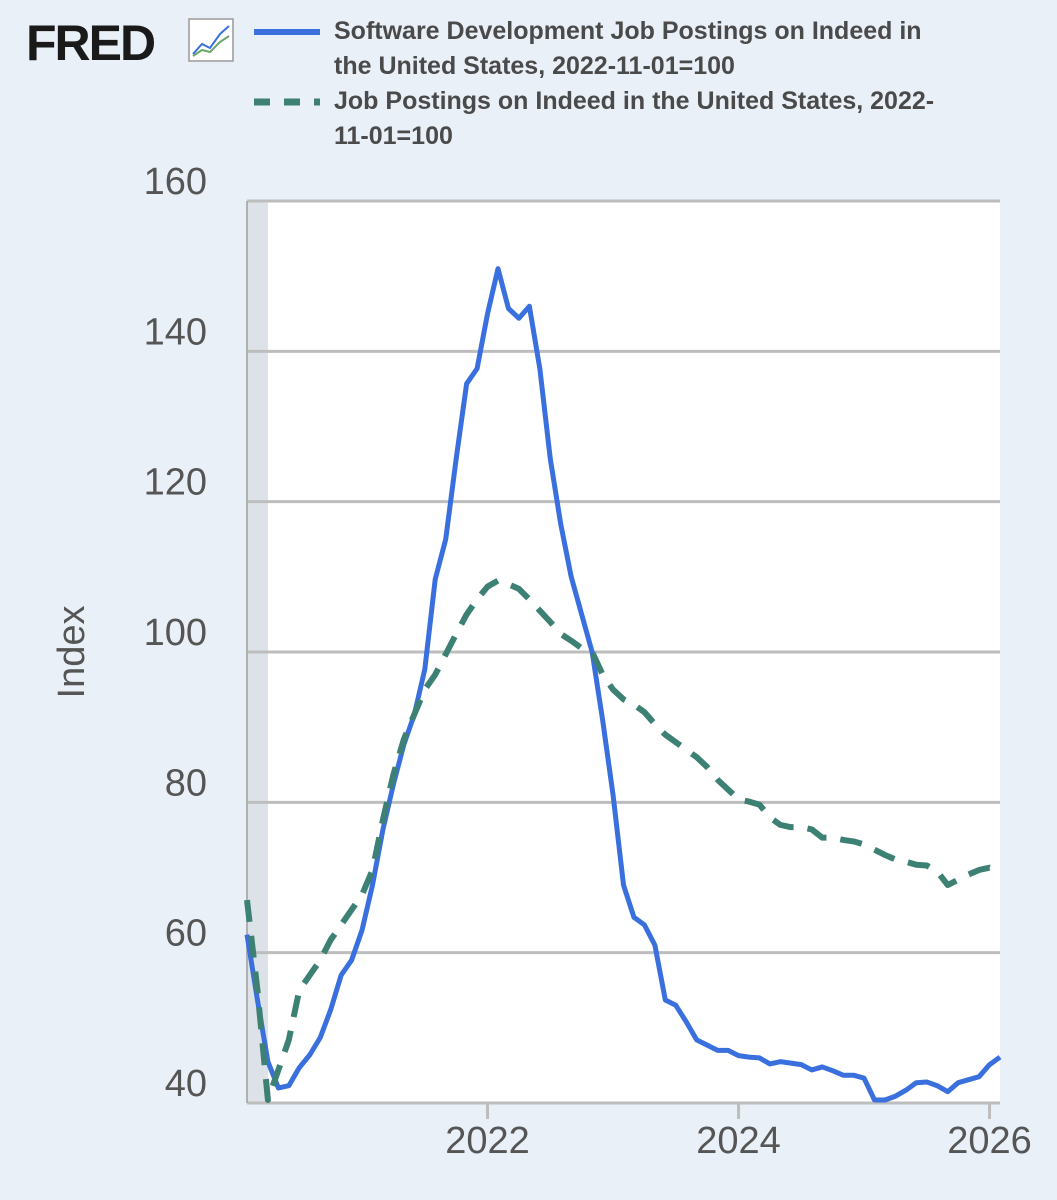  Describe the element at coordinates (72, 652) in the screenshot. I see `y-axis-title: Index` at that location.